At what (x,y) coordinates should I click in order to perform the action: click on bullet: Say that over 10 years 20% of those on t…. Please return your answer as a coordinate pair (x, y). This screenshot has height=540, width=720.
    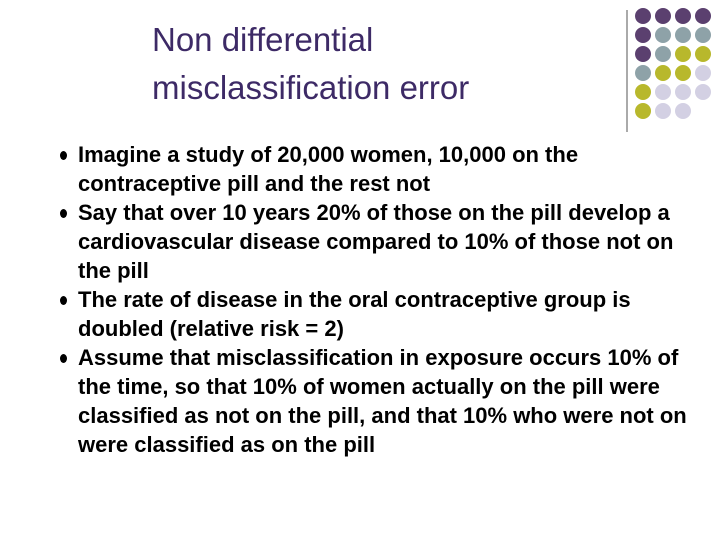
    Looking at the image, I should click on (379, 241).